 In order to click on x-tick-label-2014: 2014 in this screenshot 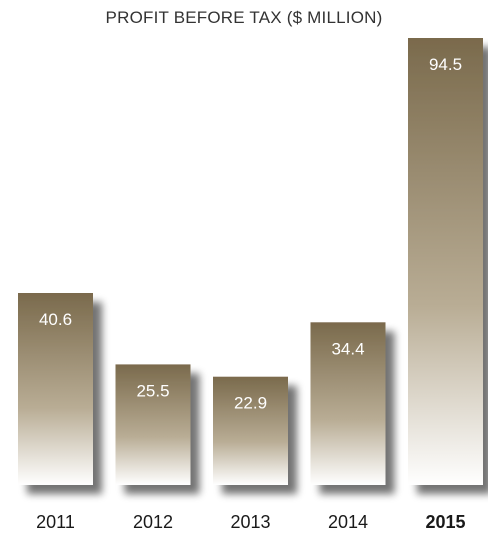, I will do `click(348, 522)`.